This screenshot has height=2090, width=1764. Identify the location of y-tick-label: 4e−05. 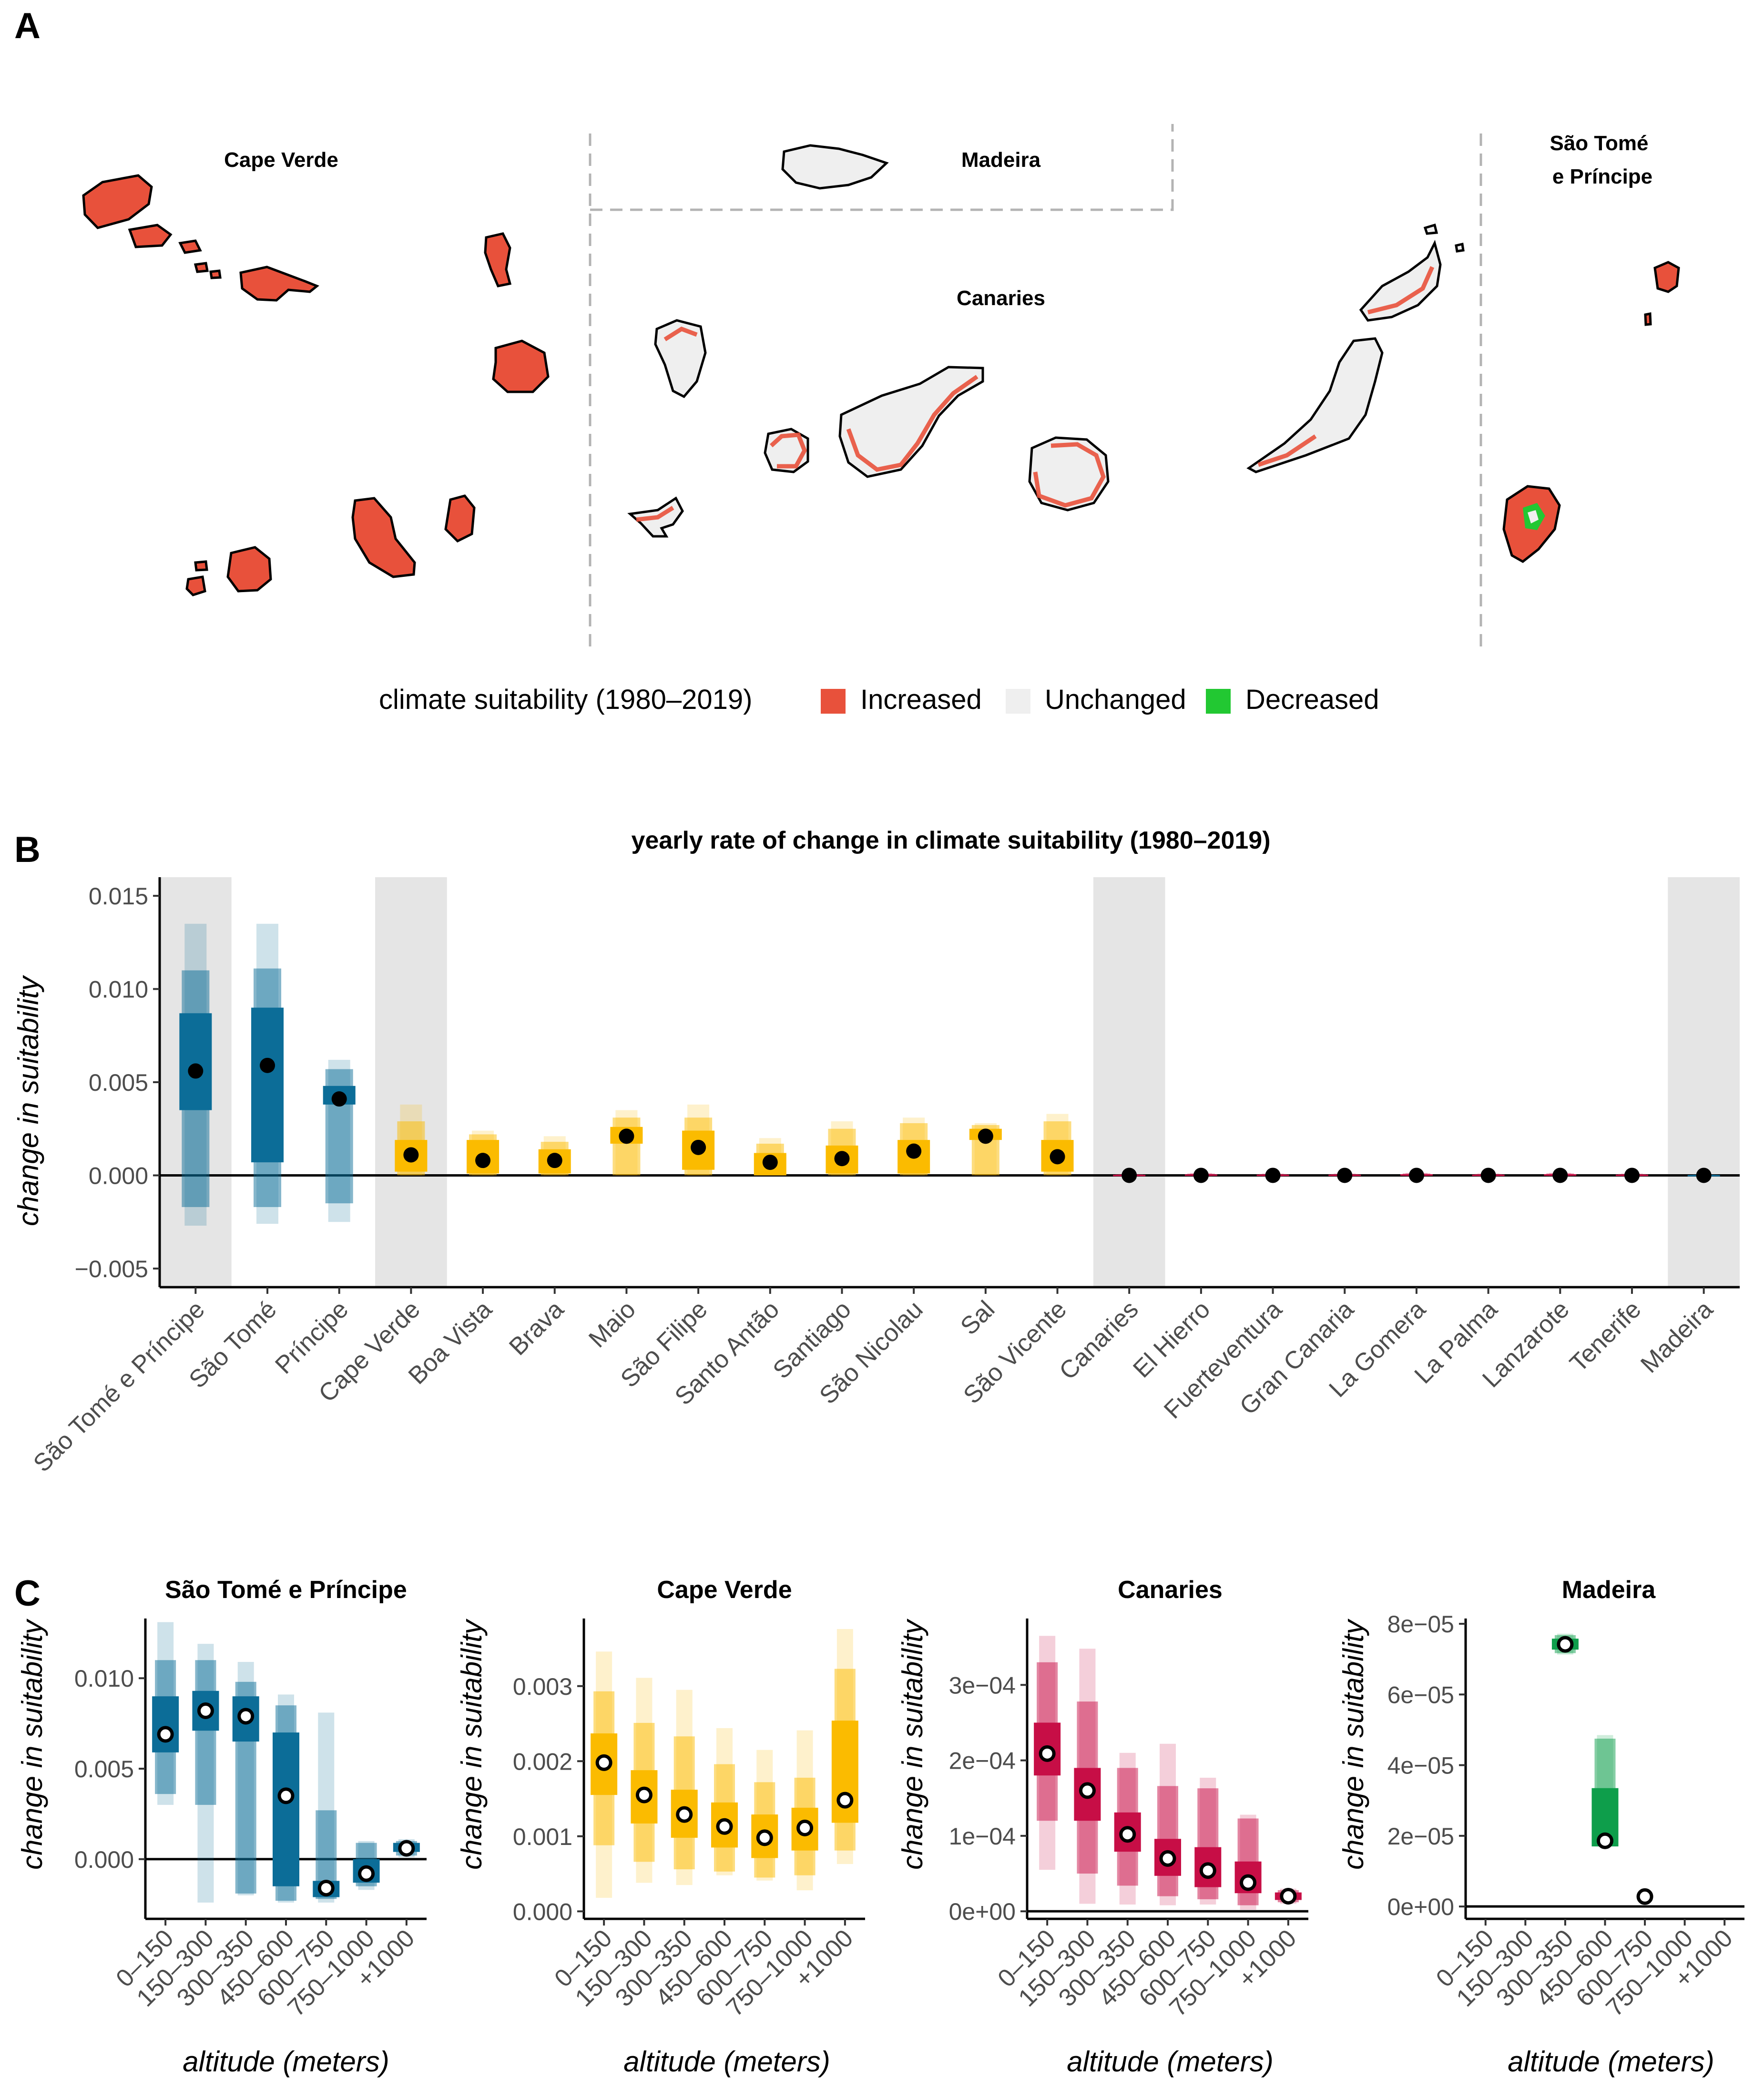
(1420, 1766).